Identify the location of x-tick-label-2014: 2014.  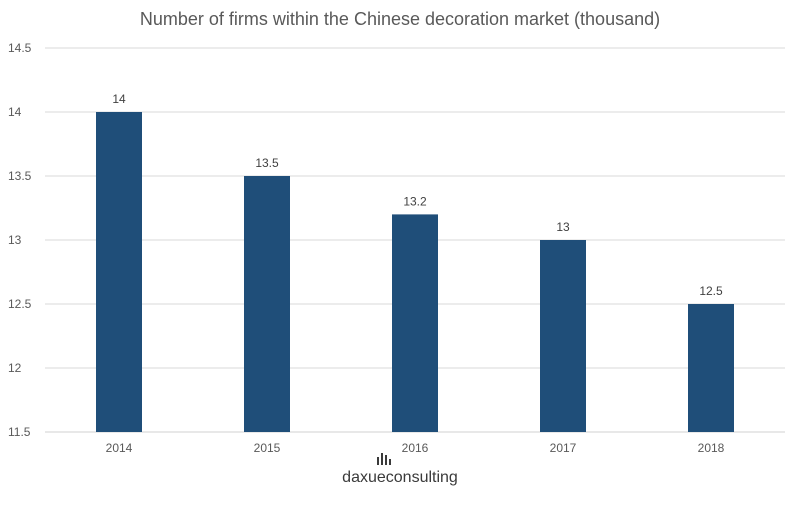
(119, 448).